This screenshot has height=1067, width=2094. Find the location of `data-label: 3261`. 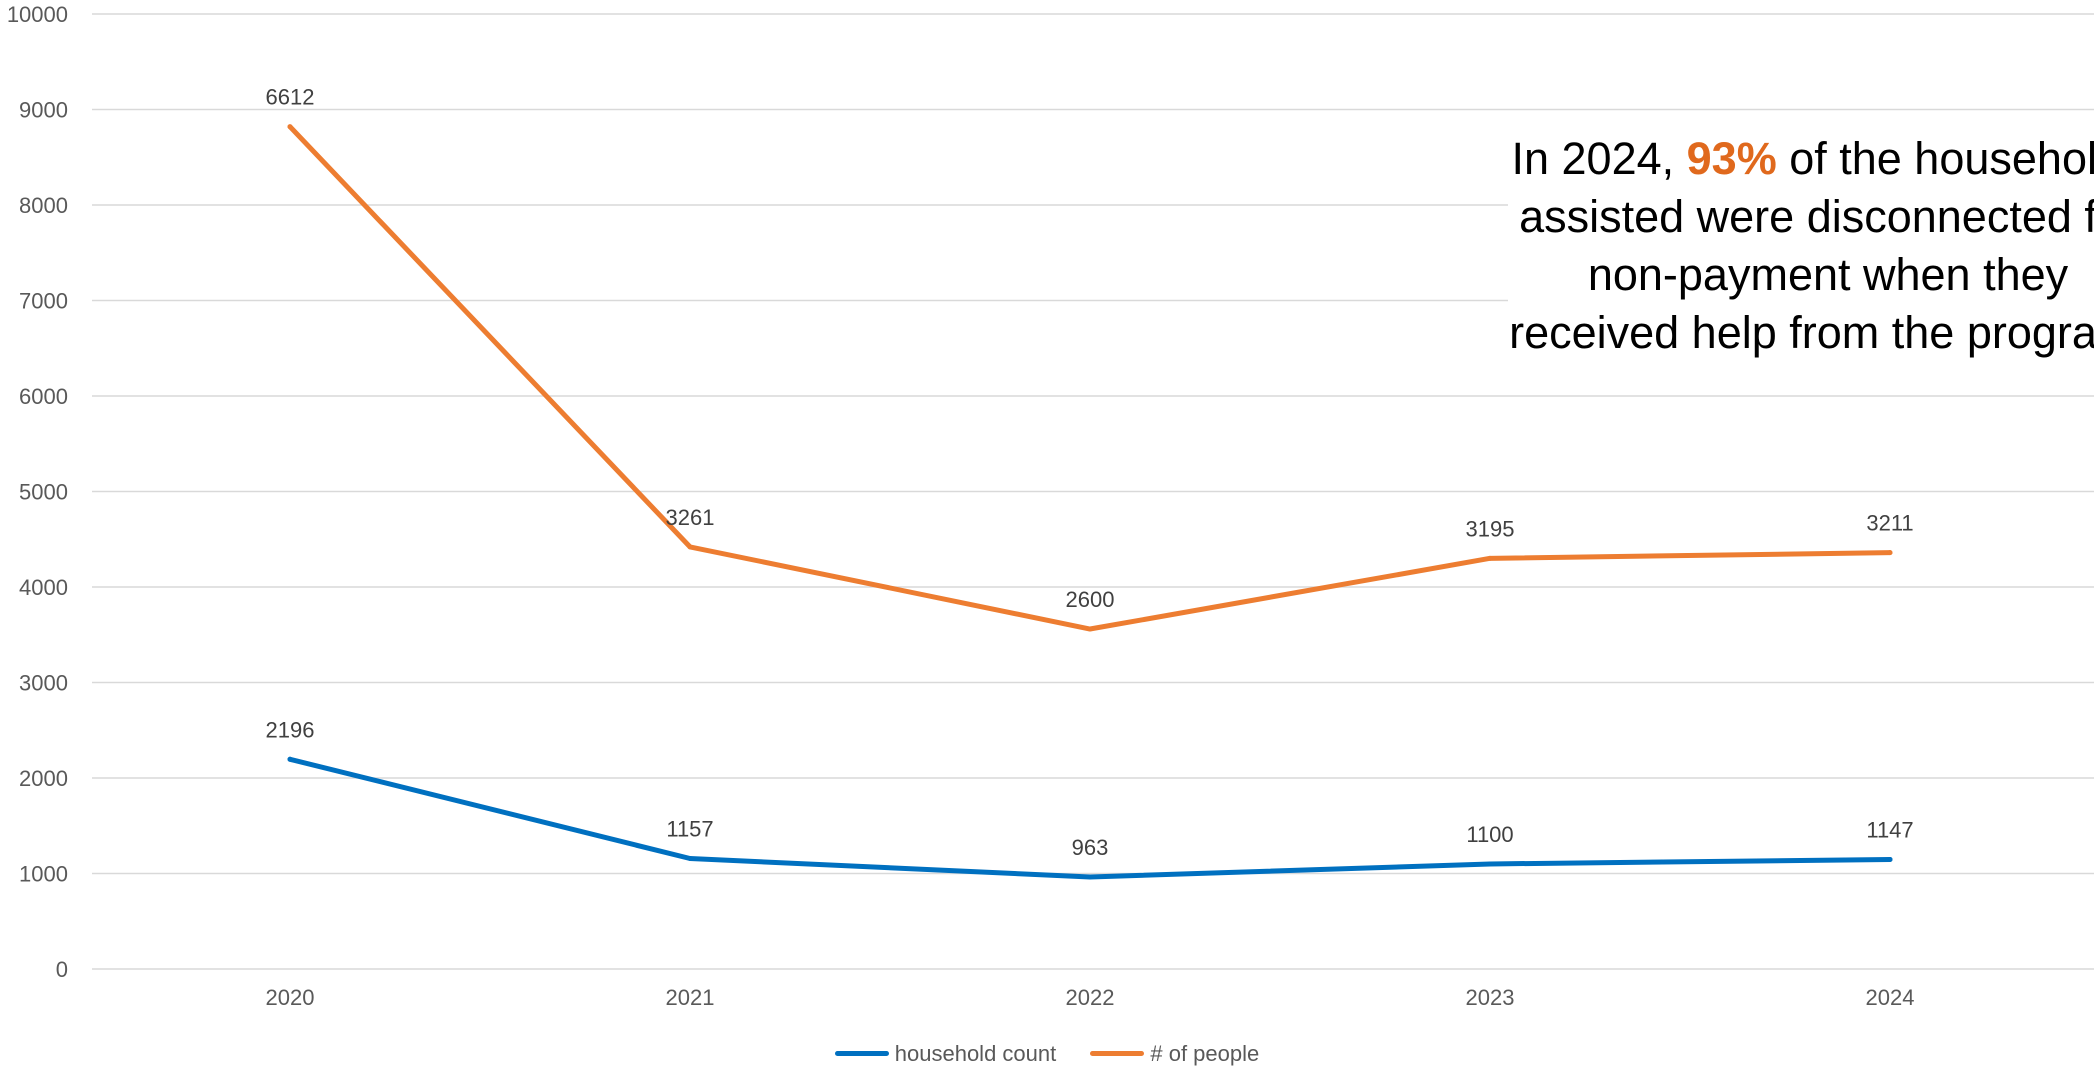

data-label: 3261 is located at coordinates (690, 517).